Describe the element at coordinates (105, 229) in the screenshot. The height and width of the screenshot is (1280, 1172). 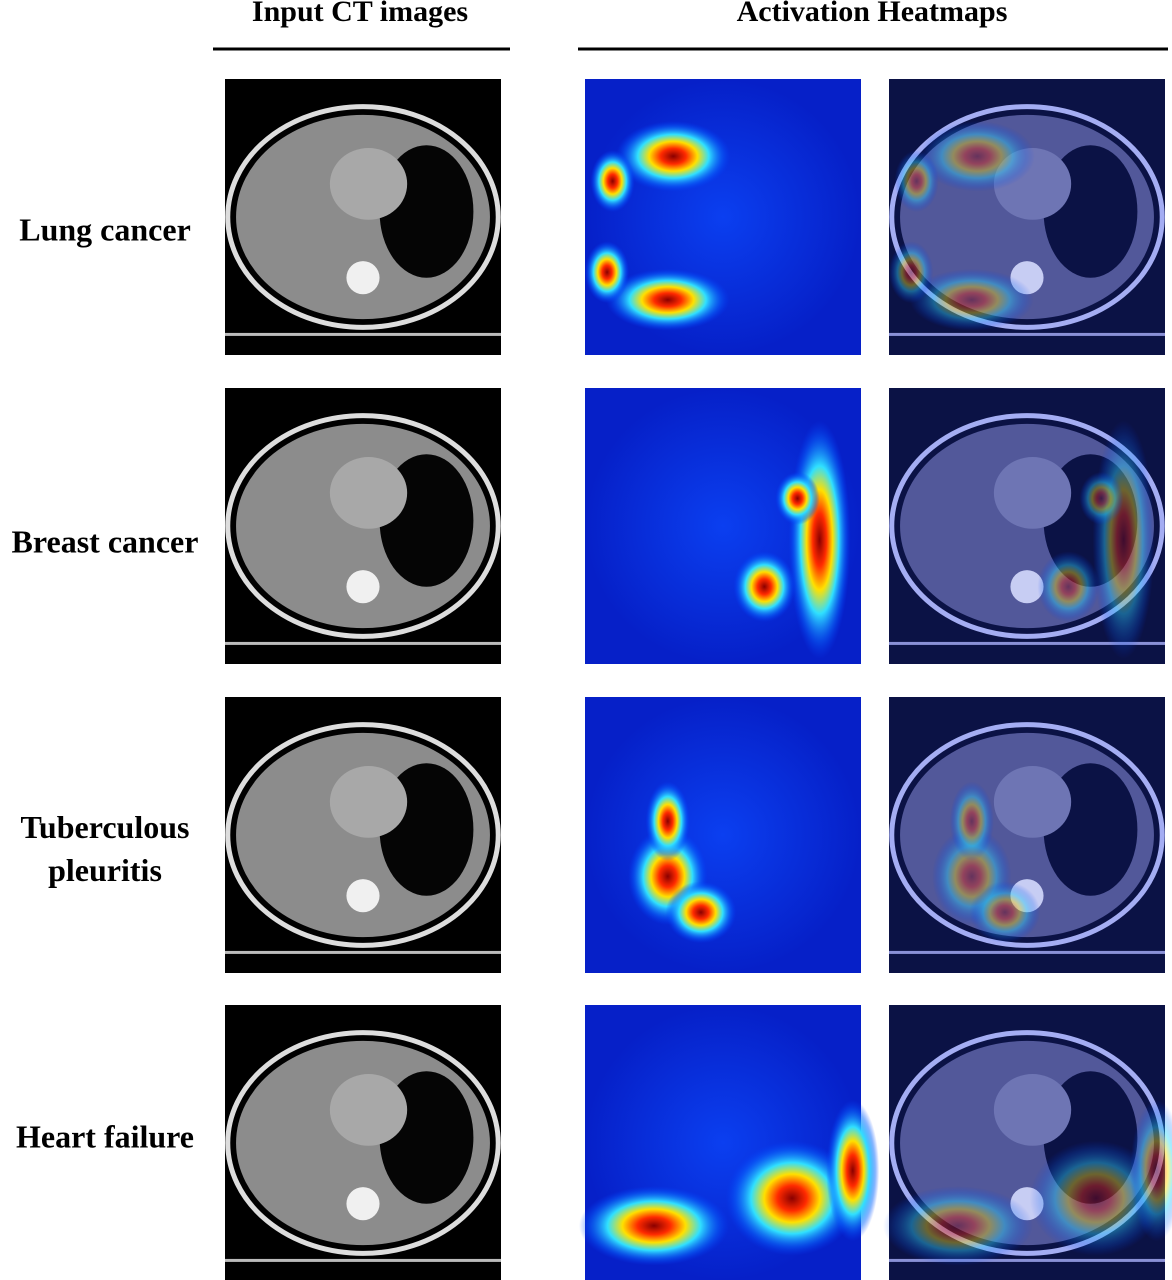
I see `row-label: Lung cancer` at that location.